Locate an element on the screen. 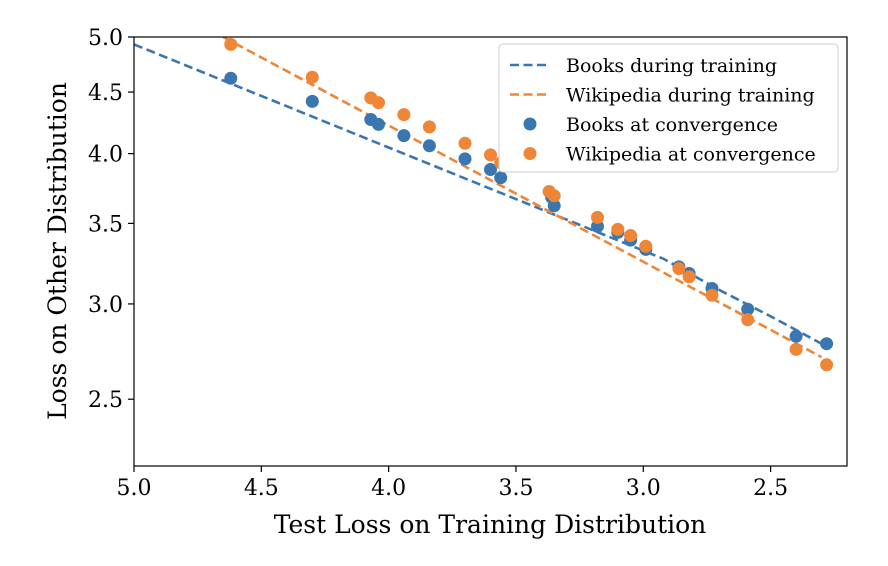  y-axis: 2.5 3.0 3.5 4.0 4.5 5.0 is located at coordinates (111, 219).